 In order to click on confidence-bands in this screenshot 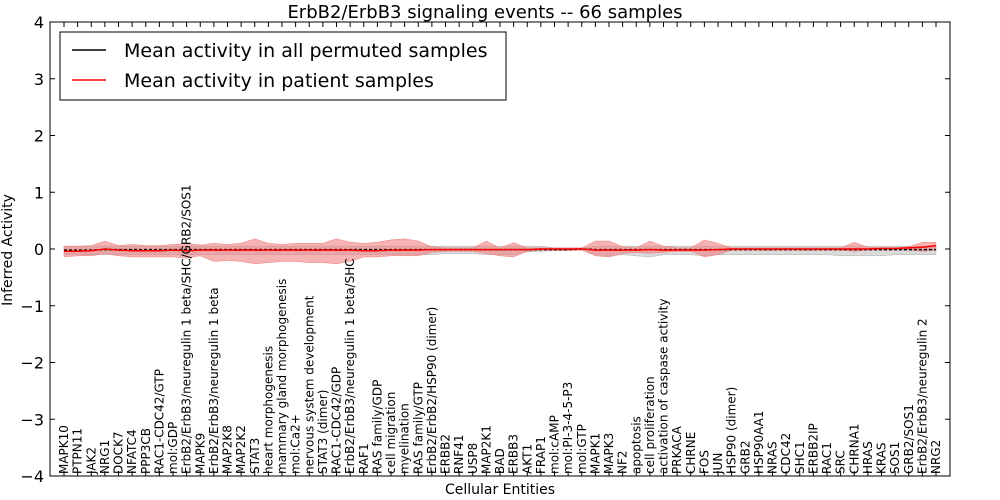, I will do `click(500, 251)`.